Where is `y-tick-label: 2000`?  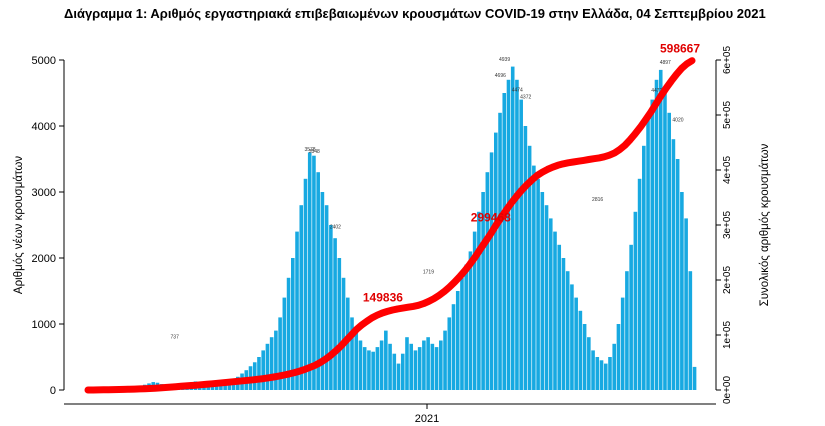 y-tick-label: 2000 is located at coordinates (44, 259).